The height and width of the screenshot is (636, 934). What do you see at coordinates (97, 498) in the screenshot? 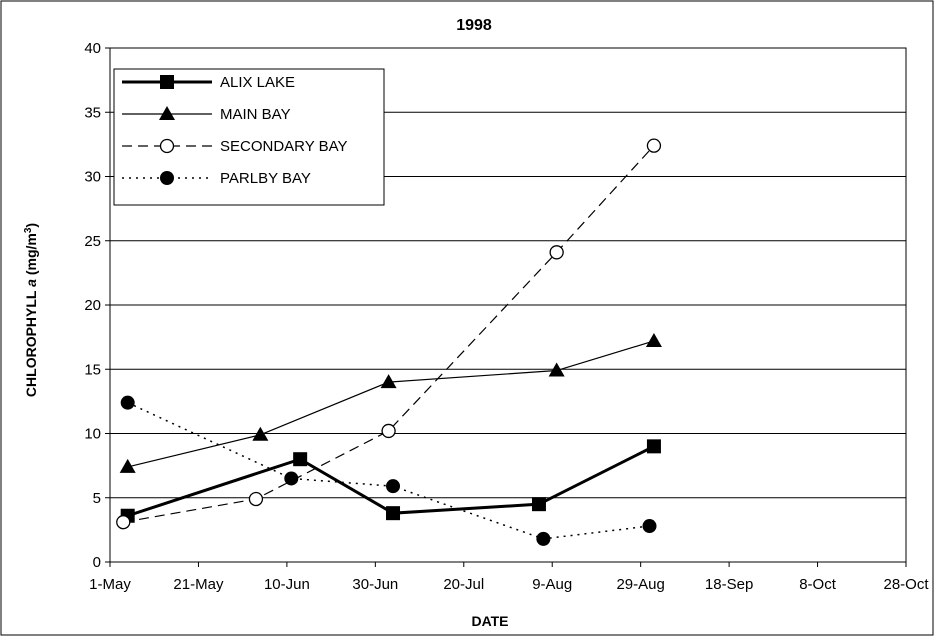
I see `y-tick-label: 5` at bounding box center [97, 498].